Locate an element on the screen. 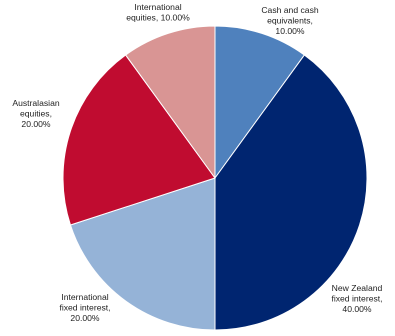 The image size is (395, 336). pie-slice-label-4: Australasian equities, 20.00% is located at coordinates (36, 113).